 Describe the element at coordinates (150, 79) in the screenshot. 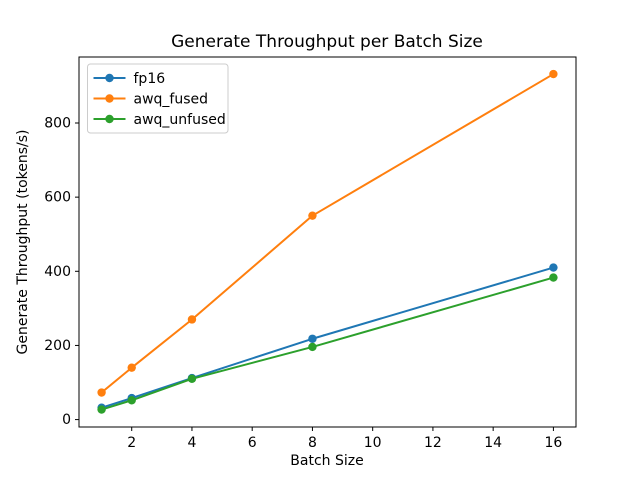

I see `legend-label: fp16` at that location.